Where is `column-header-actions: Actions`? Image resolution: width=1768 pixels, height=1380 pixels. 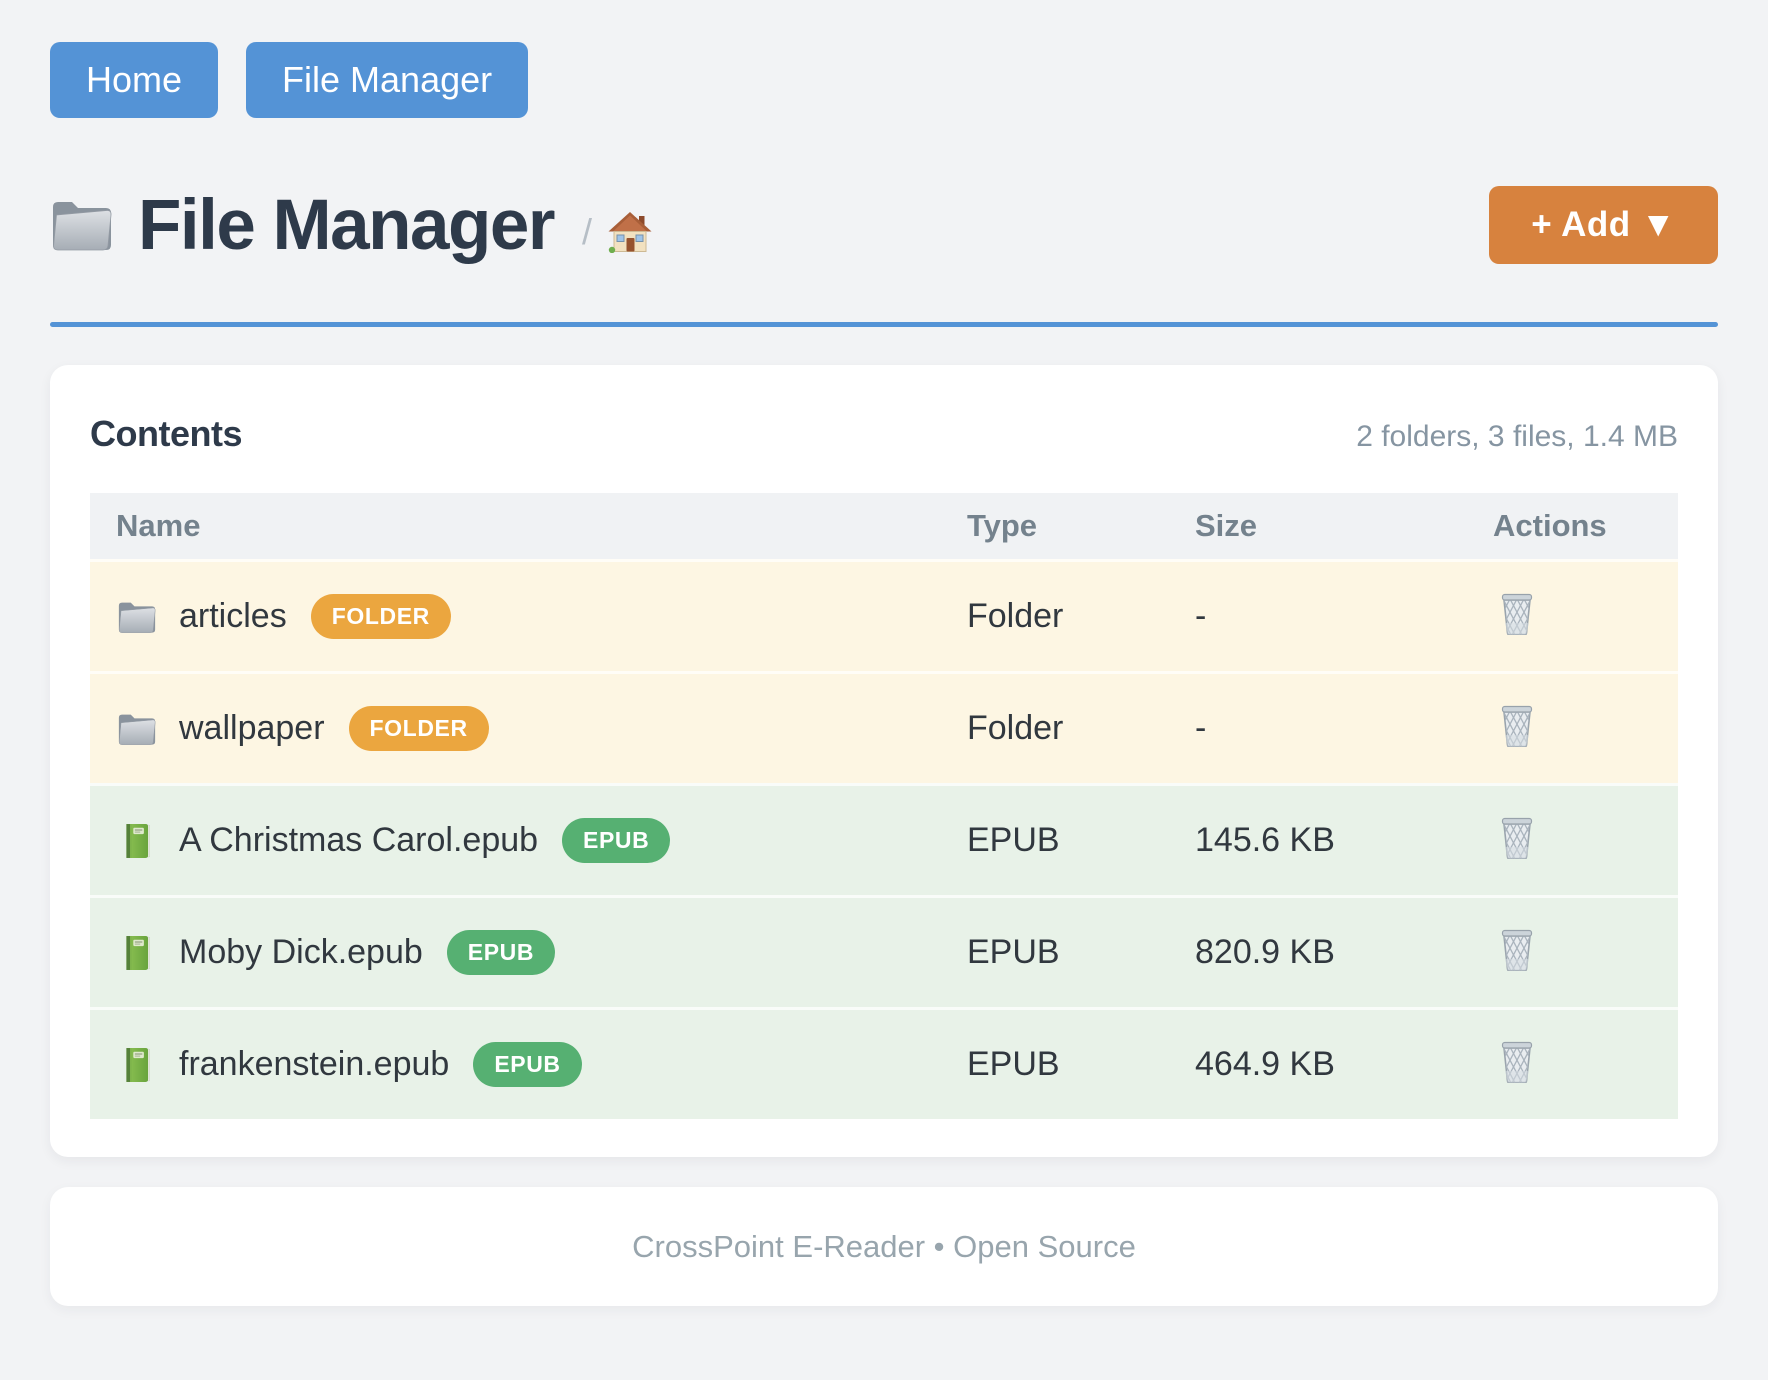
column-header-actions: Actions is located at coordinates (1550, 525).